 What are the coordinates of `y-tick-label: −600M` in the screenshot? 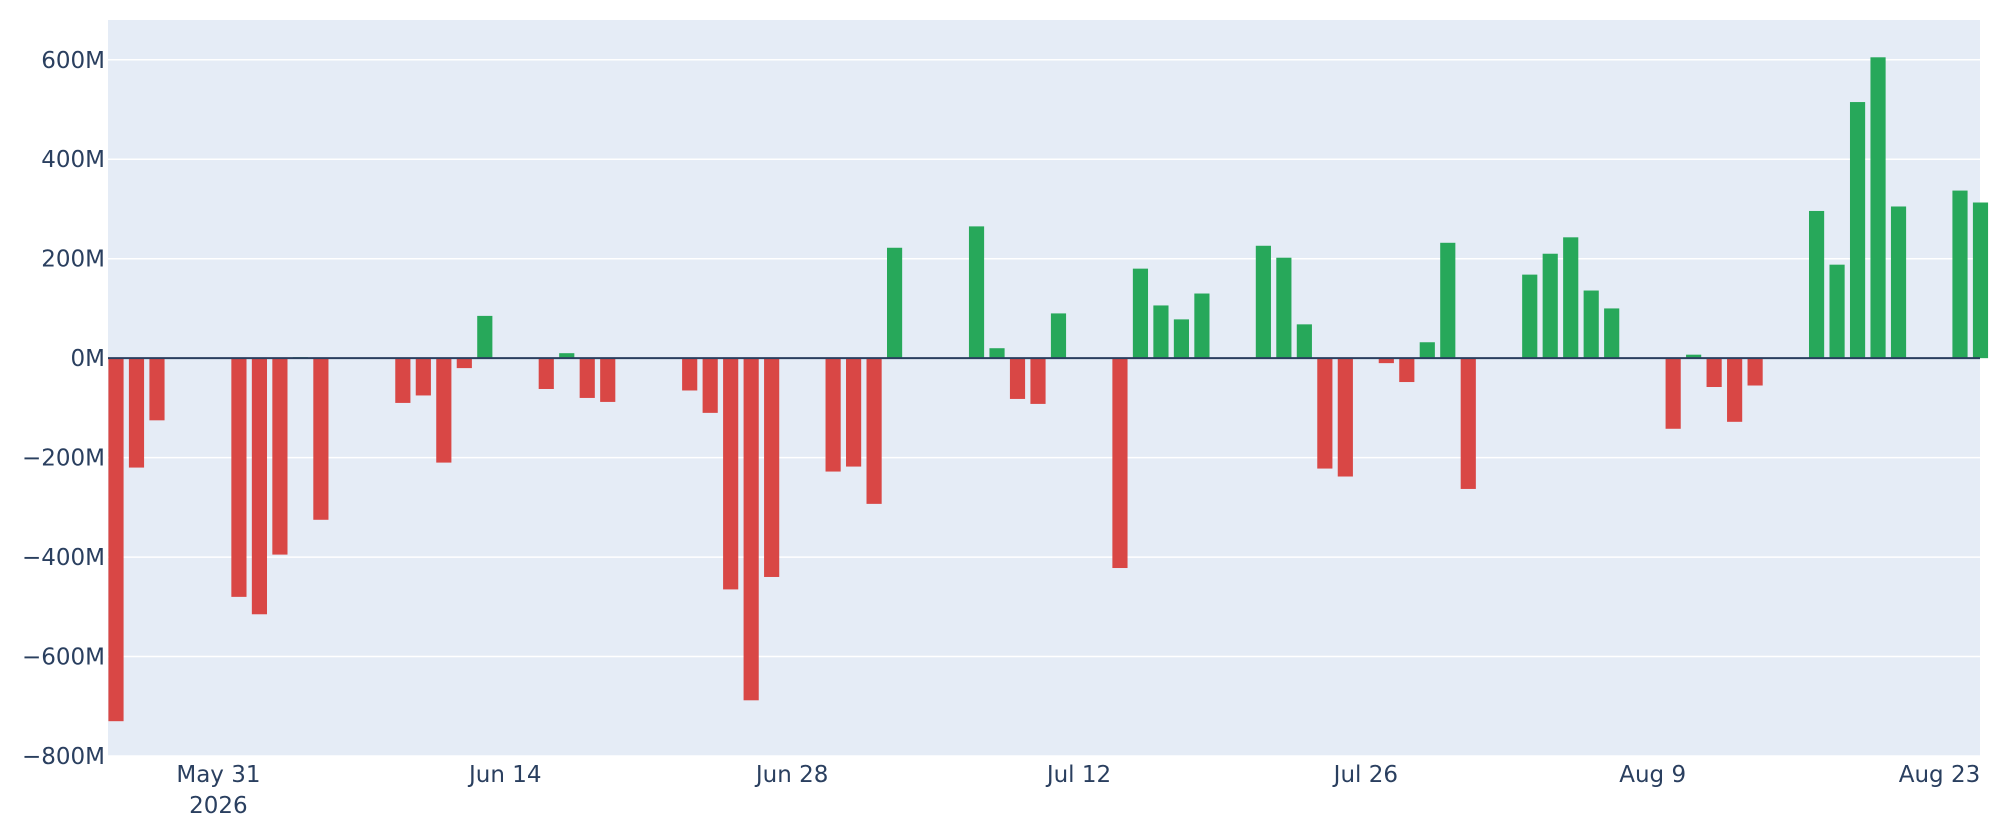 It's located at (63, 658).